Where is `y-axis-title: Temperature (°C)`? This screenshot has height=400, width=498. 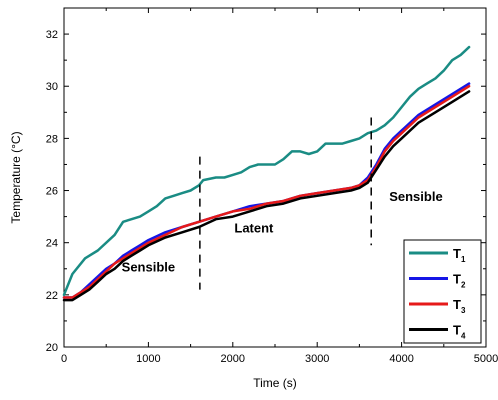
y-axis-title: Temperature (°C) is located at coordinates (16, 177).